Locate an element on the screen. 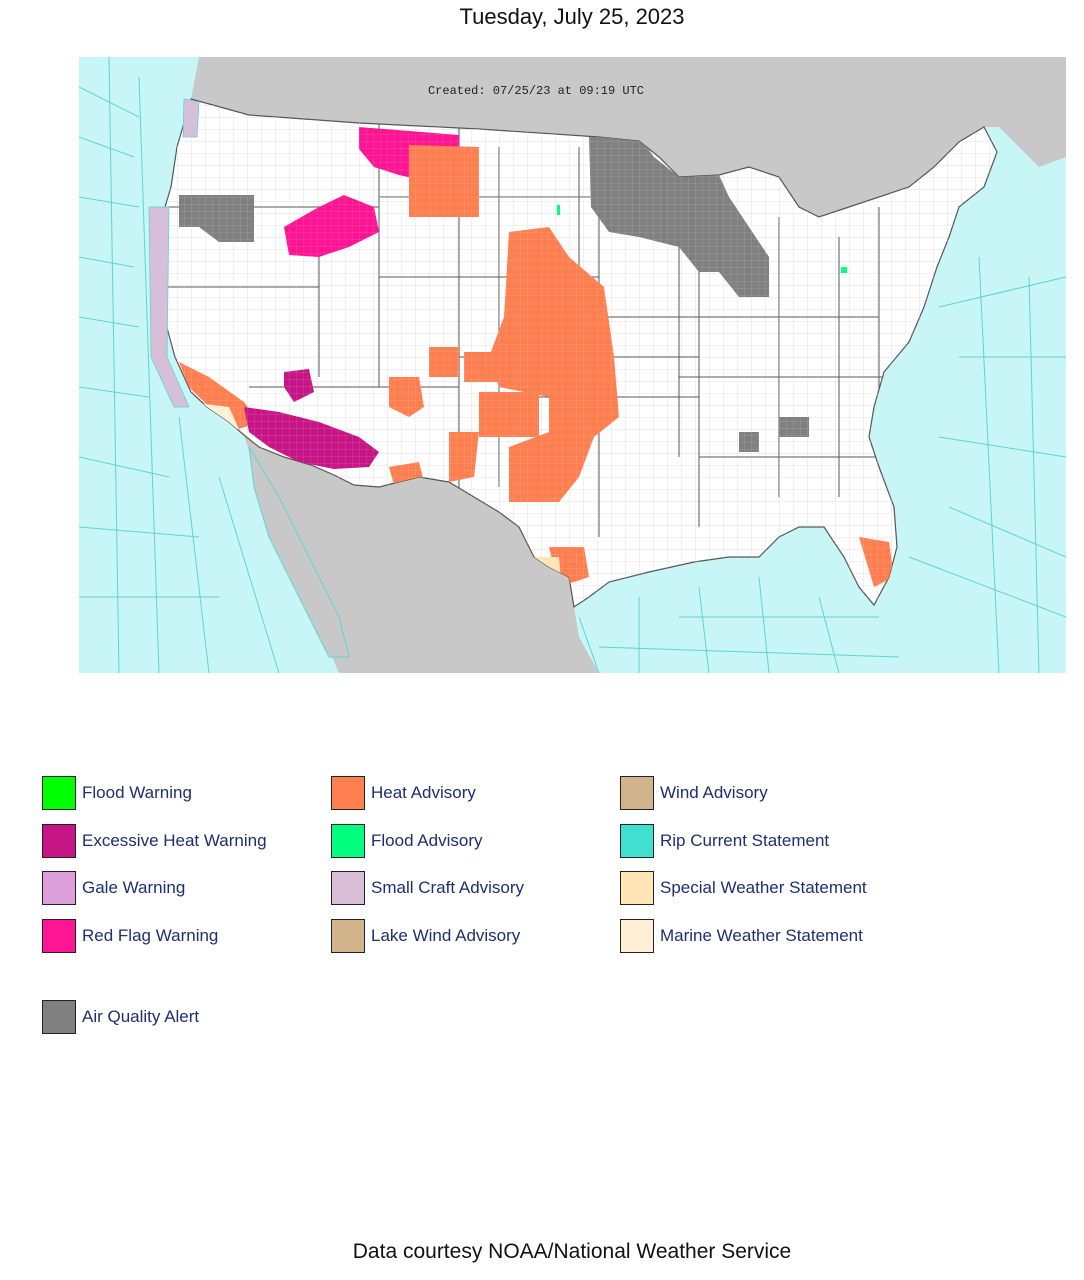  legend-item: Red Flag Warning is located at coordinates (130, 936).